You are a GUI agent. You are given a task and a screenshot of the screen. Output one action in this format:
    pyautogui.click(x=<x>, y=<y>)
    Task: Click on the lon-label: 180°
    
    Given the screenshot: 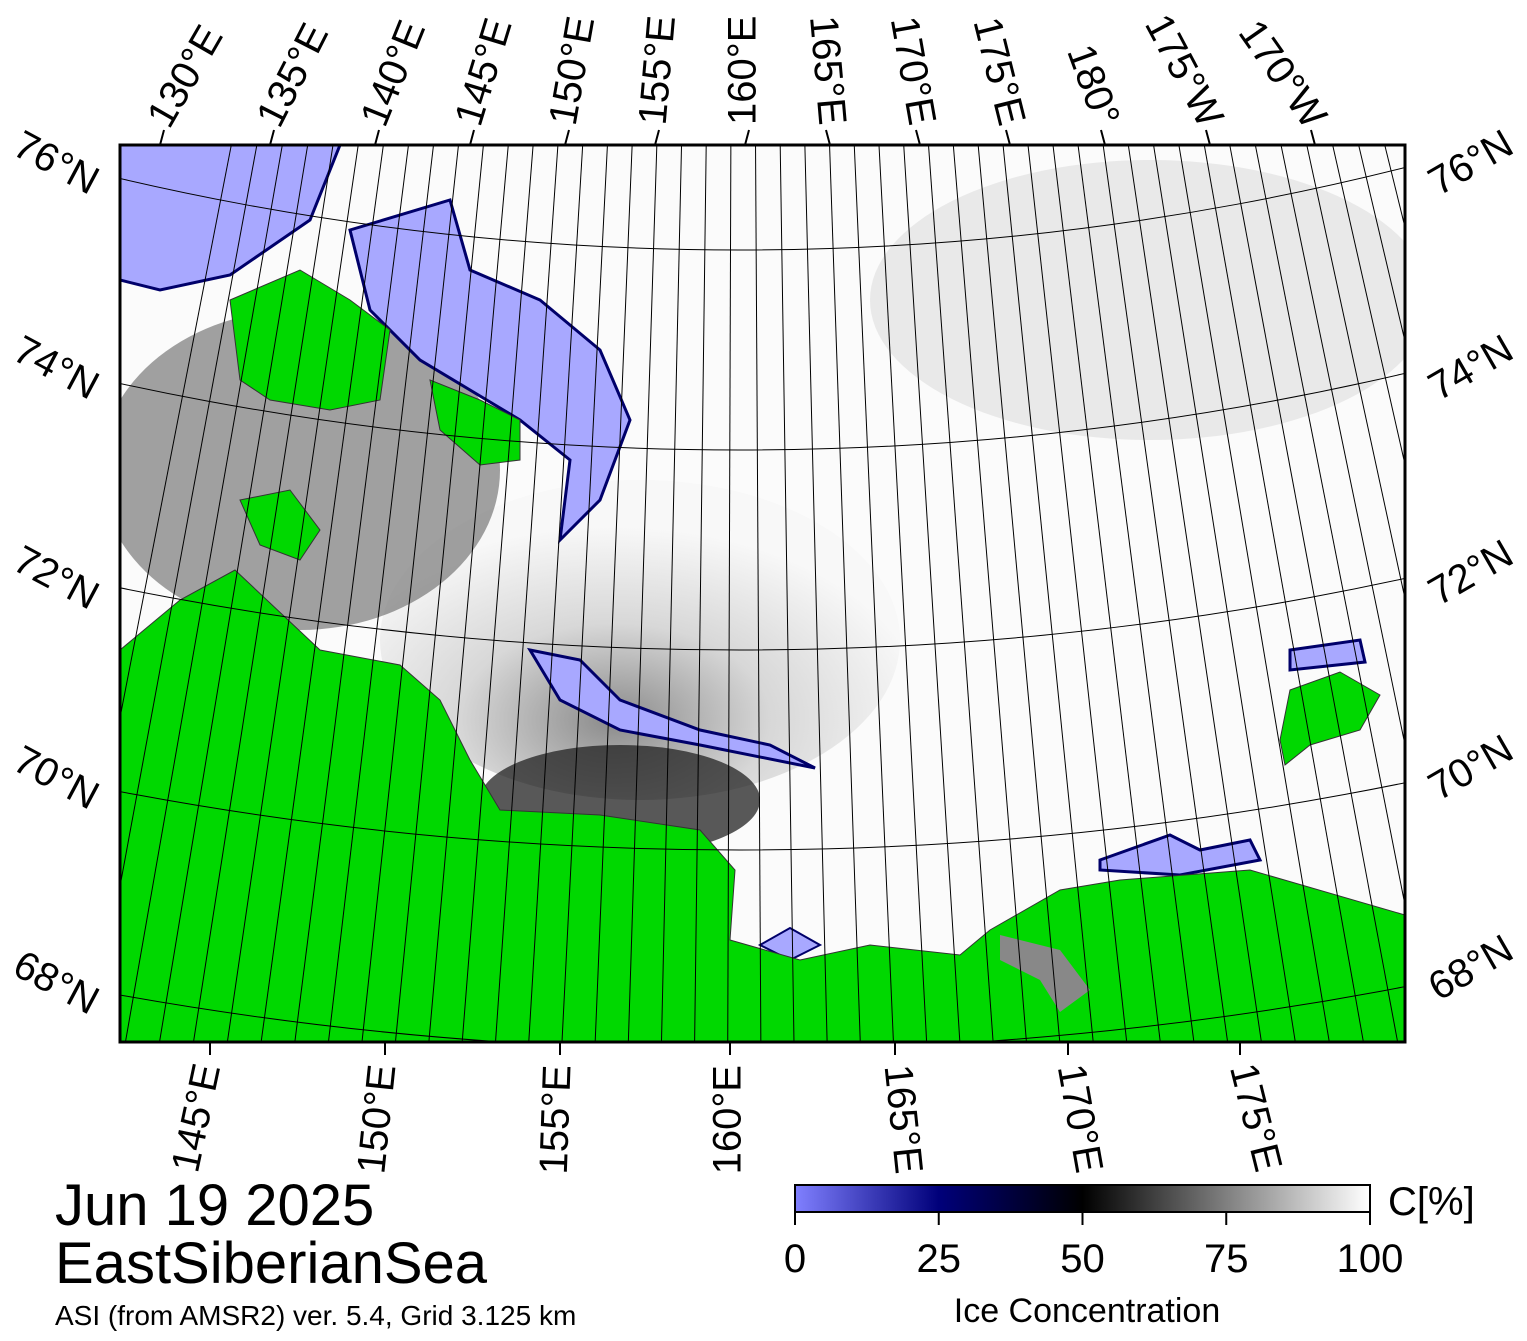 What is the action you would take?
    pyautogui.click(x=1093, y=85)
    